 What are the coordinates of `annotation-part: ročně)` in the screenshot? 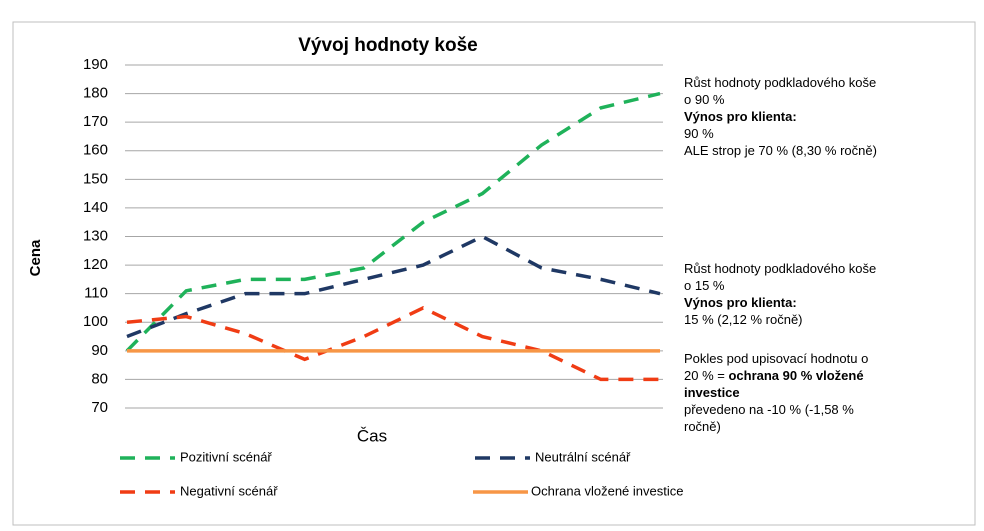 It's located at (702, 426).